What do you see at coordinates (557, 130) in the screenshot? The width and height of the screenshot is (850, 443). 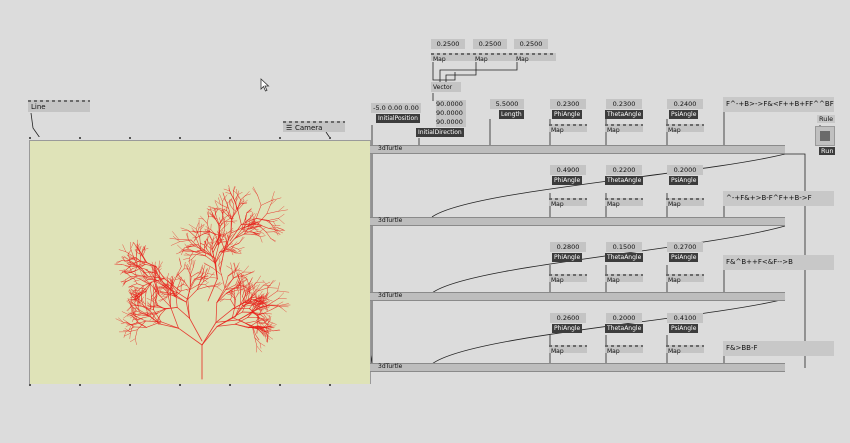 I see `stage1-phi-map-label: Map` at bounding box center [557, 130].